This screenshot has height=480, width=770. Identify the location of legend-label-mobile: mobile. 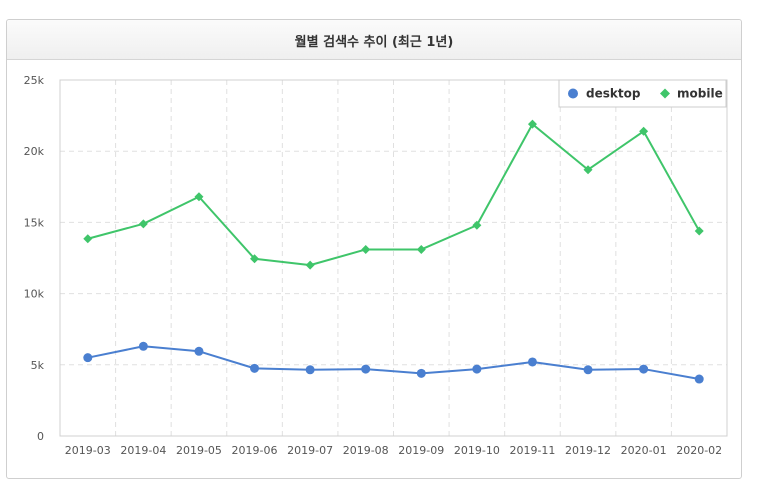
(700, 94).